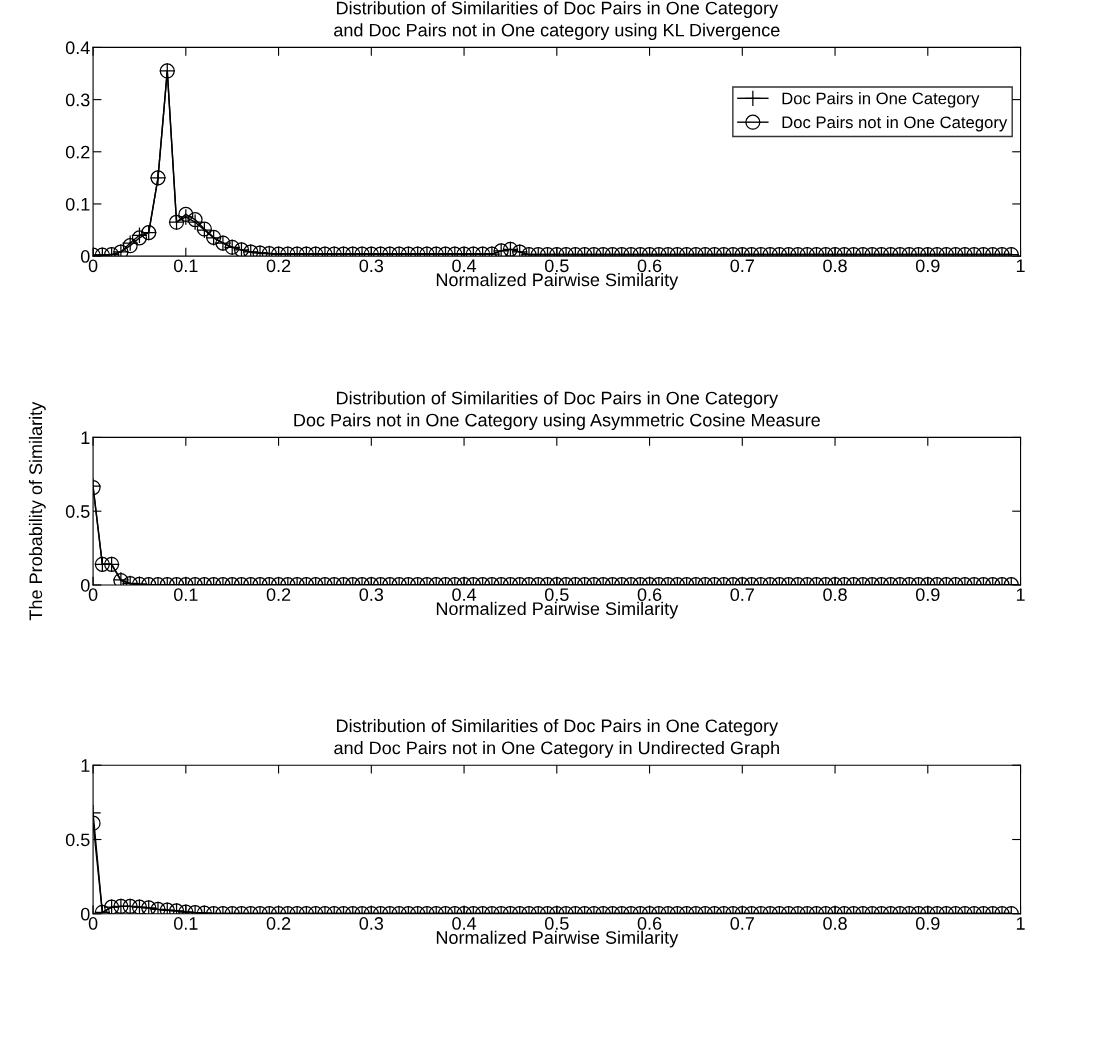 The image size is (1095, 1054). What do you see at coordinates (77, 152) in the screenshot?
I see `y-tick-label: 0.2` at bounding box center [77, 152].